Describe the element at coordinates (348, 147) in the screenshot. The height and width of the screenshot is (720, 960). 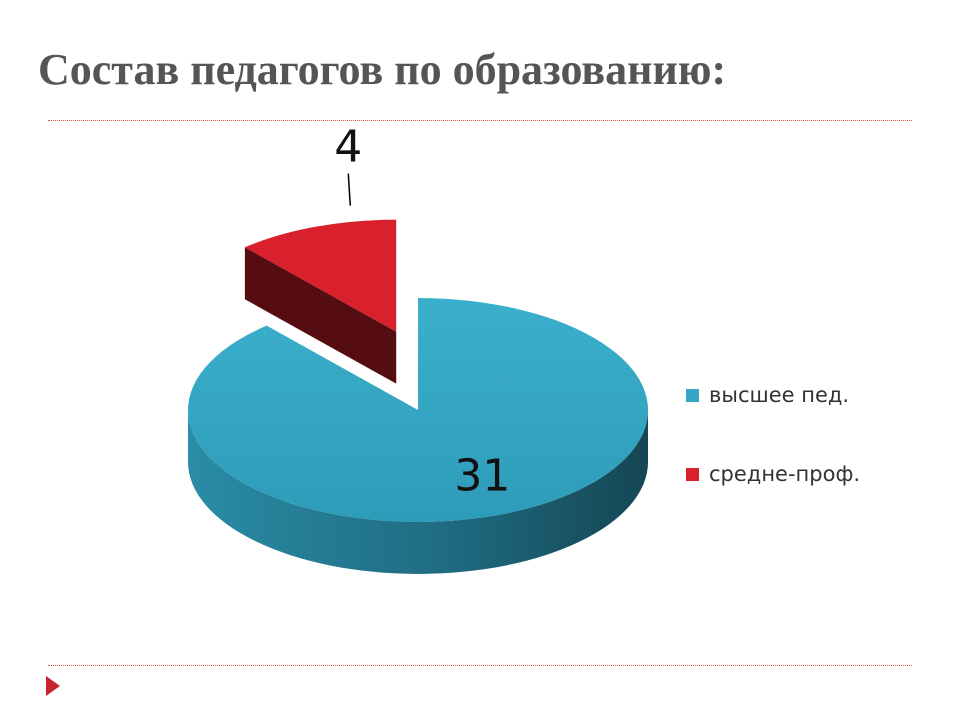
I see `data-label-1: 4` at that location.